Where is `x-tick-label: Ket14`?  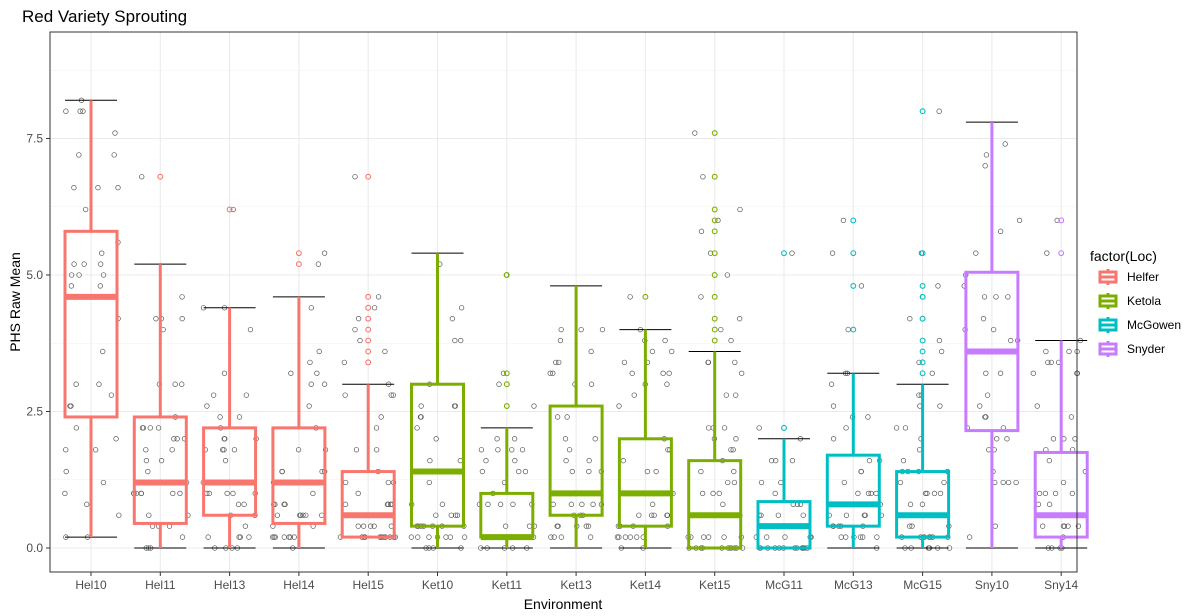
x-tick-label: Ket14 is located at coordinates (646, 585).